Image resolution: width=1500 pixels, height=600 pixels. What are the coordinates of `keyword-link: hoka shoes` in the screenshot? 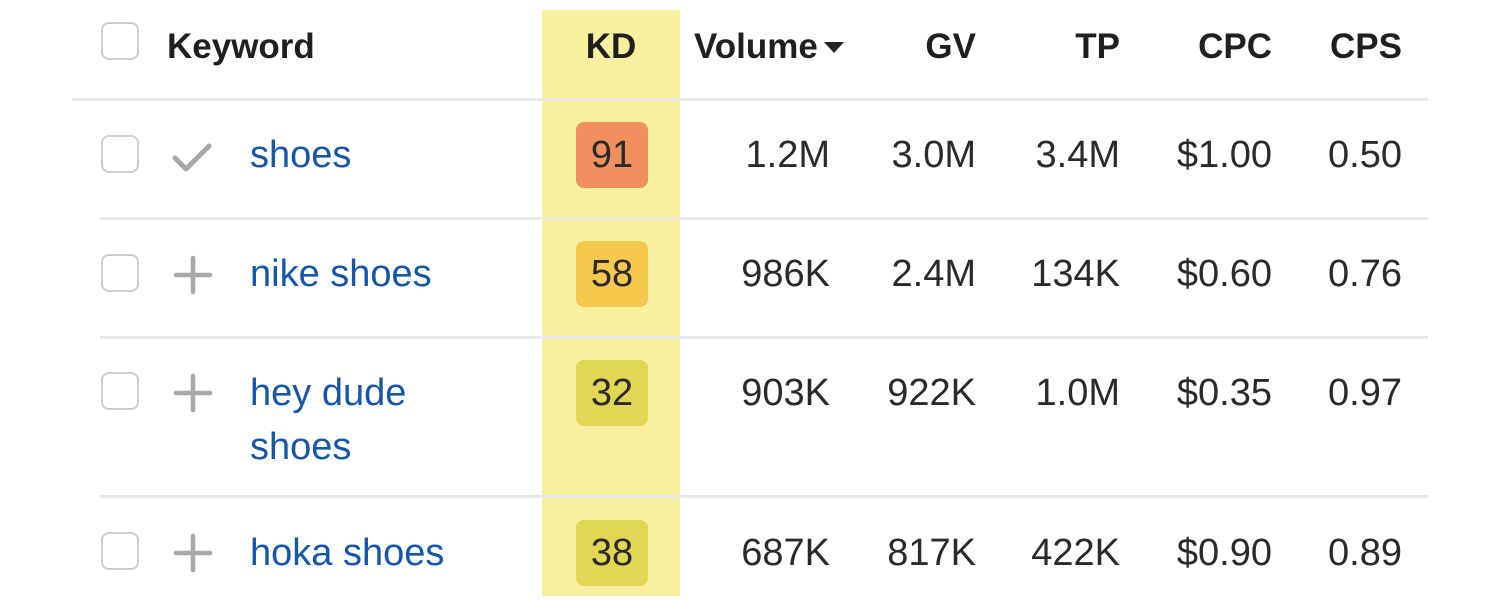 It's located at (347, 553).